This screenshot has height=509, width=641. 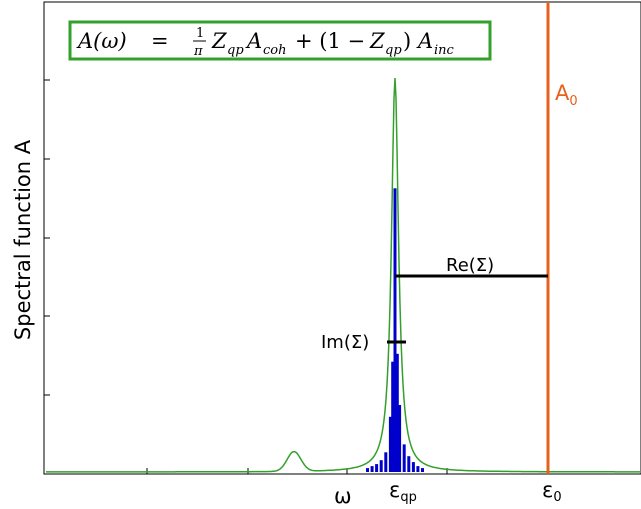 What do you see at coordinates (566, 95) in the screenshot?
I see `a0-label: A0` at bounding box center [566, 95].